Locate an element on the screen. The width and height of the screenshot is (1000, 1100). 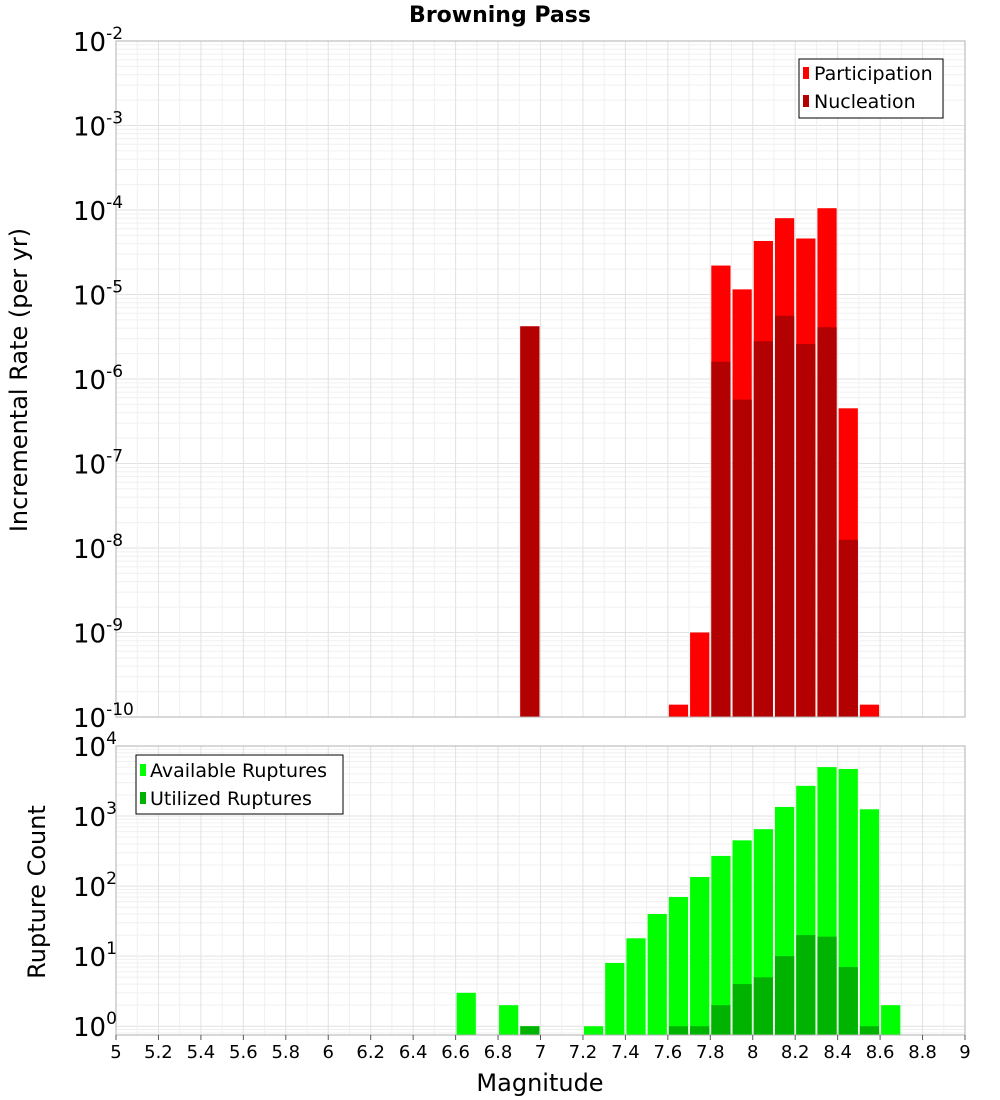
top-legend: Participation Nucleation is located at coordinates (871, 88).